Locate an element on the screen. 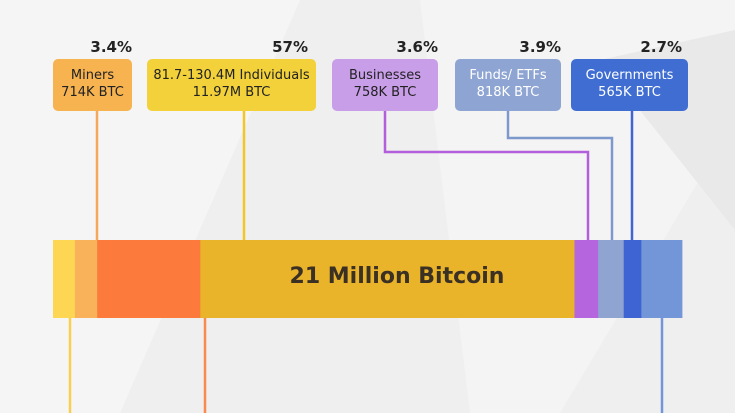  governments-amount: 565K BTC is located at coordinates (629, 92).